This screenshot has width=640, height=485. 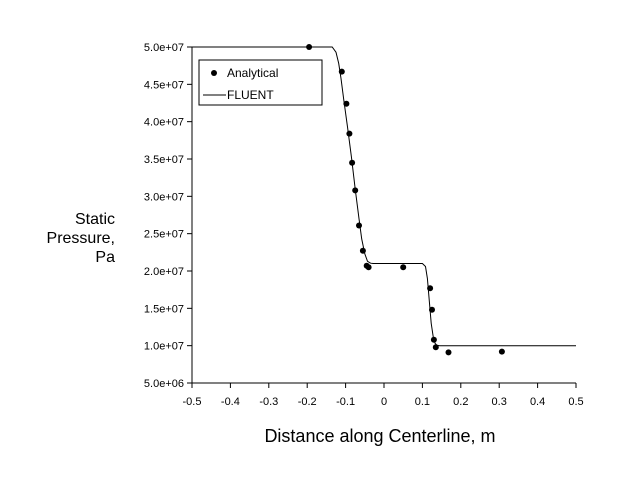 What do you see at coordinates (230, 402) in the screenshot?
I see `x-tick-label: -0.4` at bounding box center [230, 402].